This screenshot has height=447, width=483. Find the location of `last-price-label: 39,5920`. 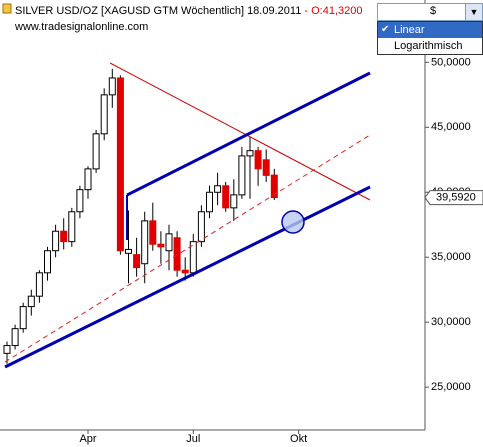

last-price-label: 39,5920 is located at coordinates (456, 197).